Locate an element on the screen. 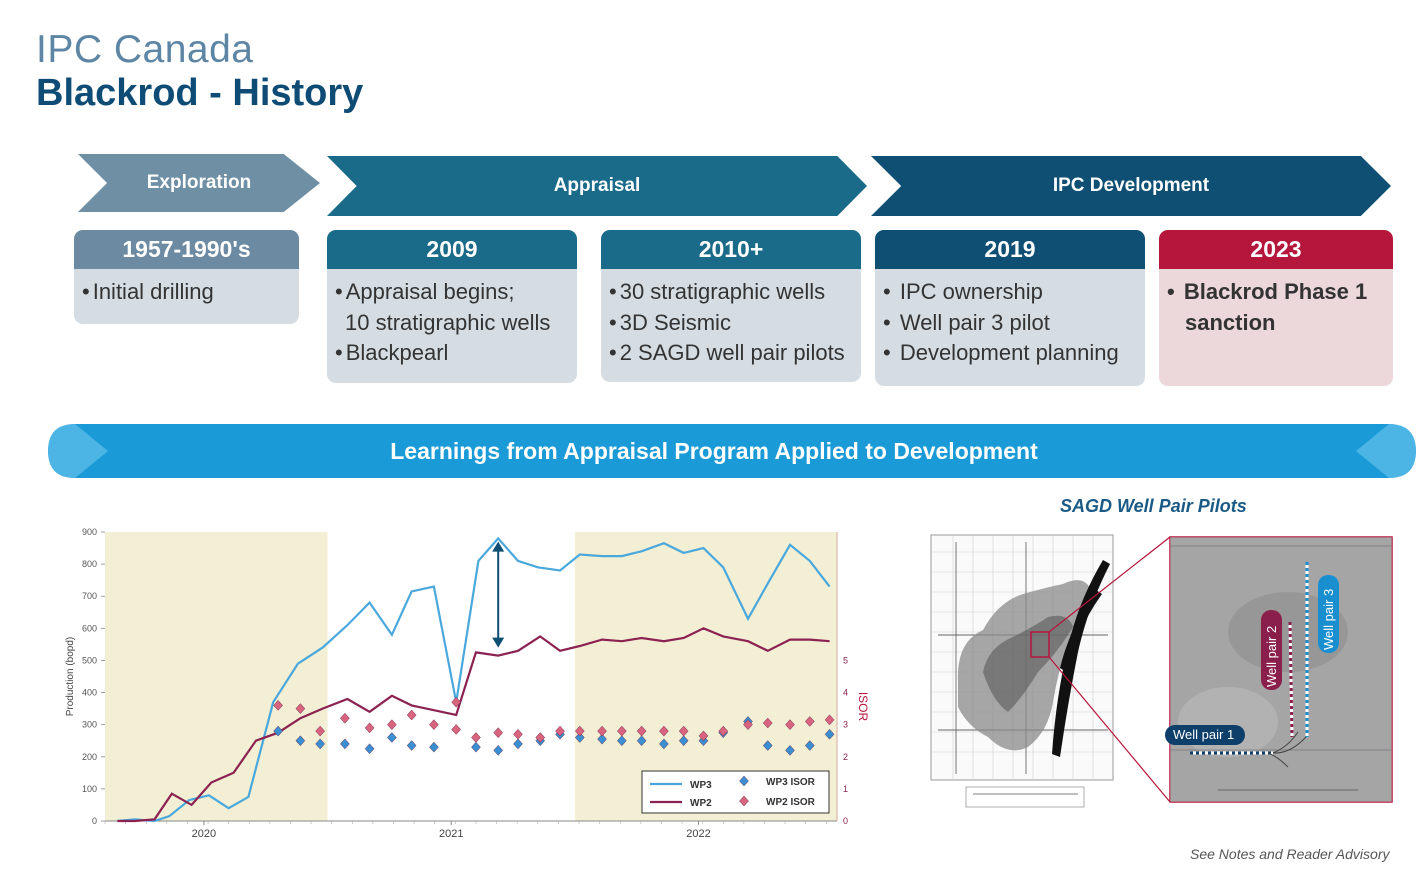  y2-tick-label: 4 is located at coordinates (845, 693).